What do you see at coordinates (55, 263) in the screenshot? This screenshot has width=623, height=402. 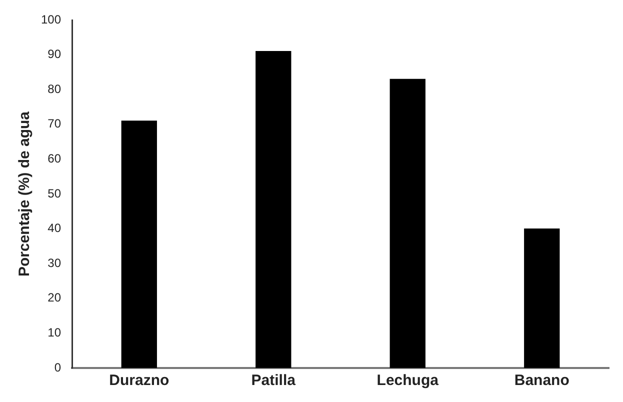 I see `y-tick-label: 30` at bounding box center [55, 263].